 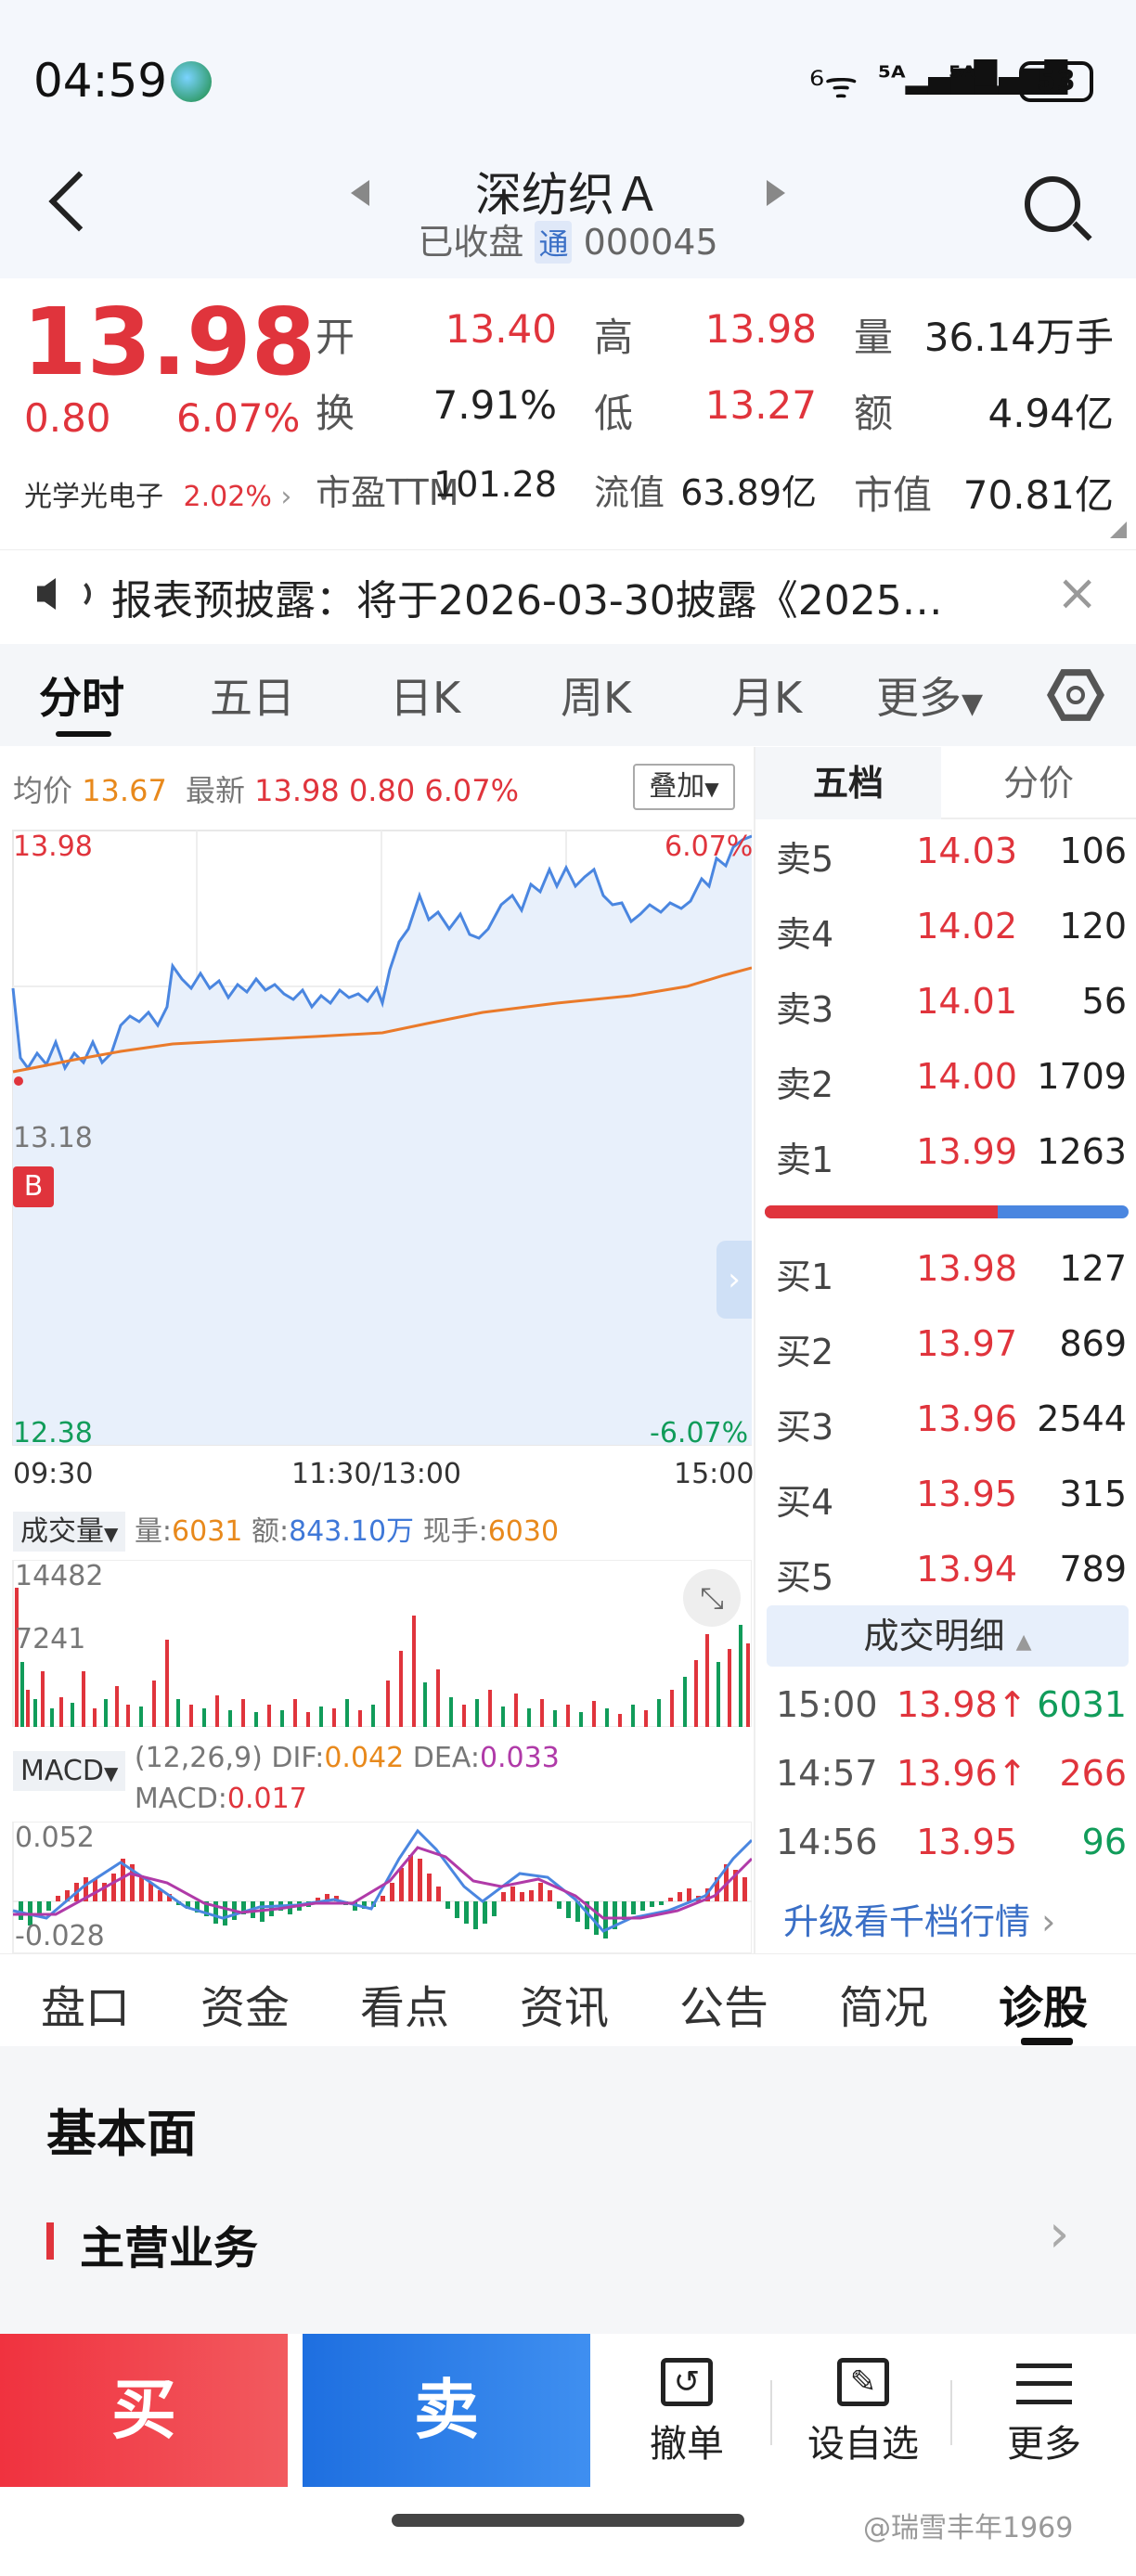 I want to click on signal-icon-2: ⁵ᴬ▂▄▆█, so click(x=1008, y=77).